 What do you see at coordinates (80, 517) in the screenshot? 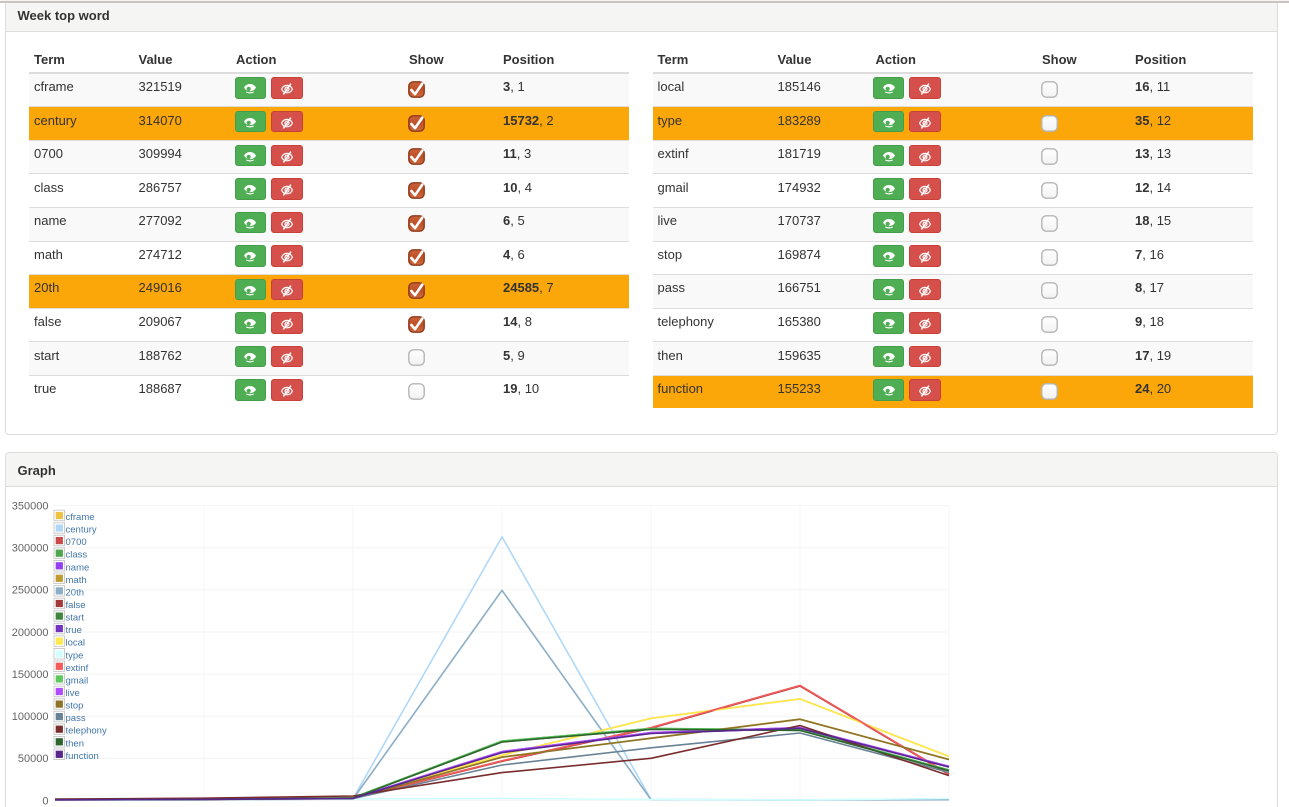
I see `svg-text: cframe` at bounding box center [80, 517].